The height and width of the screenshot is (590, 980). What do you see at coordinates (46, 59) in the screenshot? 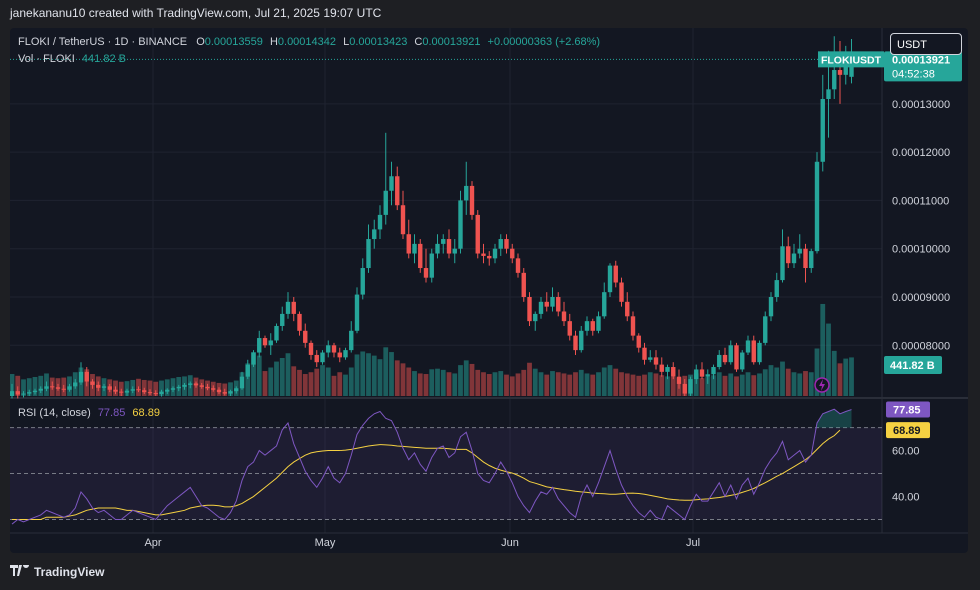
I see `volume-label: Vol · FLOKI` at bounding box center [46, 59].